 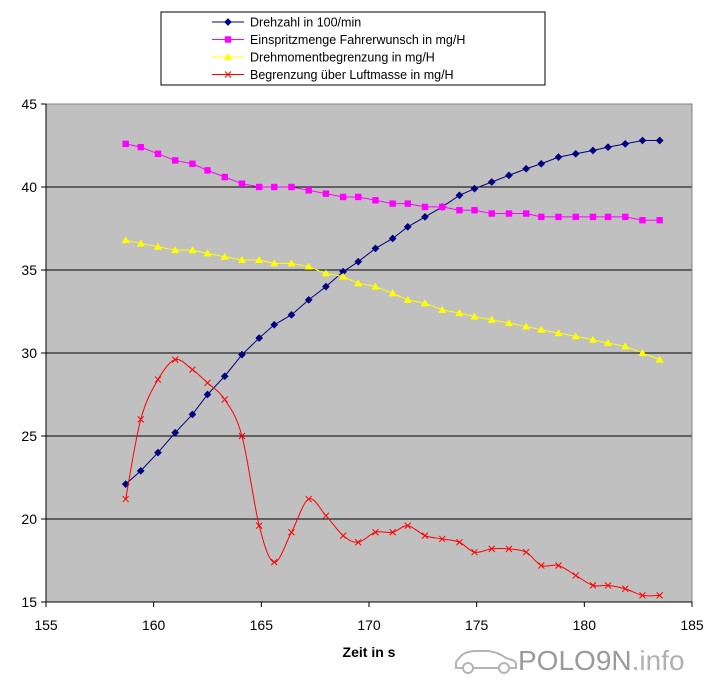 What do you see at coordinates (29, 270) in the screenshot?
I see `y-tick-label: 35` at bounding box center [29, 270].